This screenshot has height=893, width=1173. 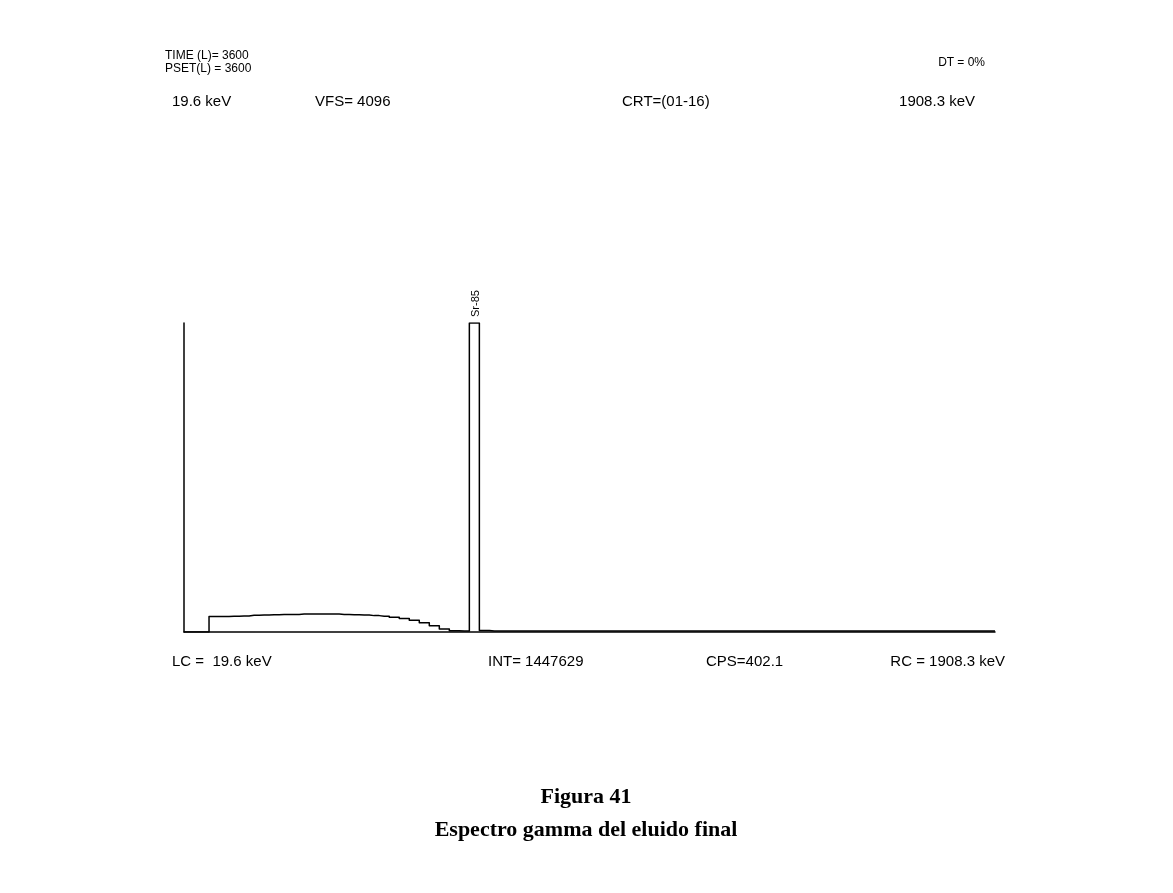 What do you see at coordinates (586, 828) in the screenshot?
I see `text: Espectro gamma del eluido final` at bounding box center [586, 828].